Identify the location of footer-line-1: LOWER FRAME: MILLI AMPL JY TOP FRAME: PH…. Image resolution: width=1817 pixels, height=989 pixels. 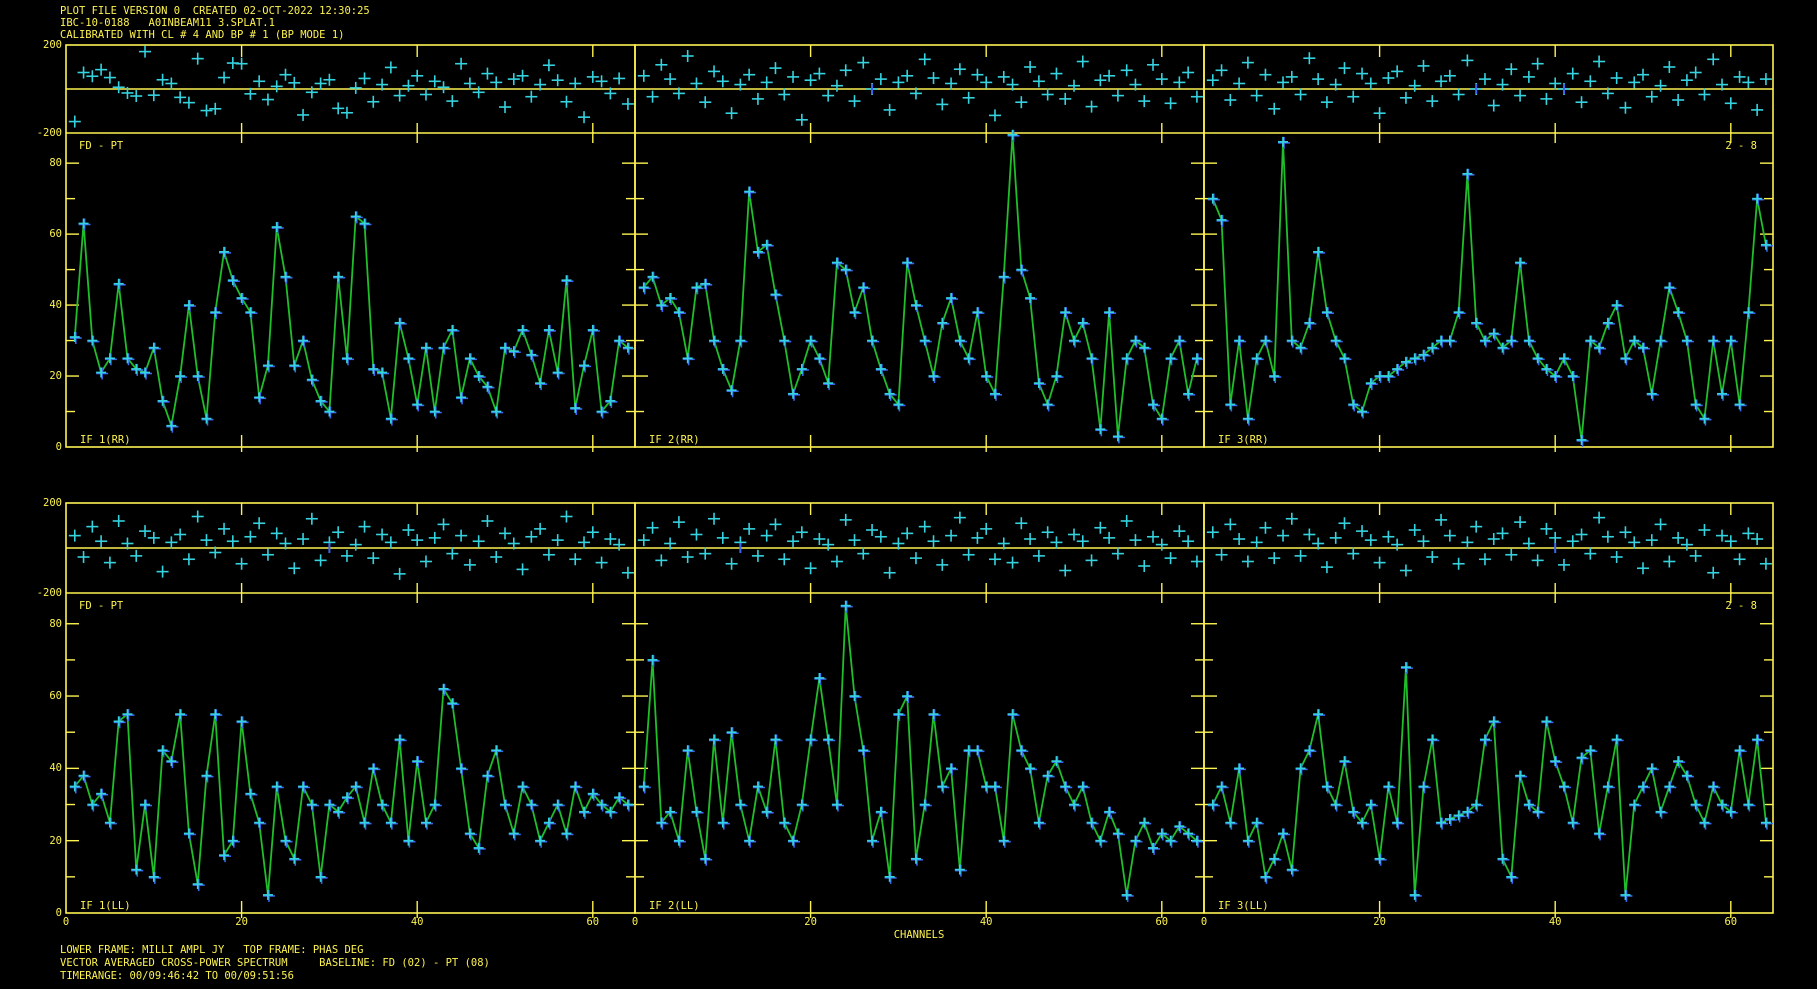
(212, 950).